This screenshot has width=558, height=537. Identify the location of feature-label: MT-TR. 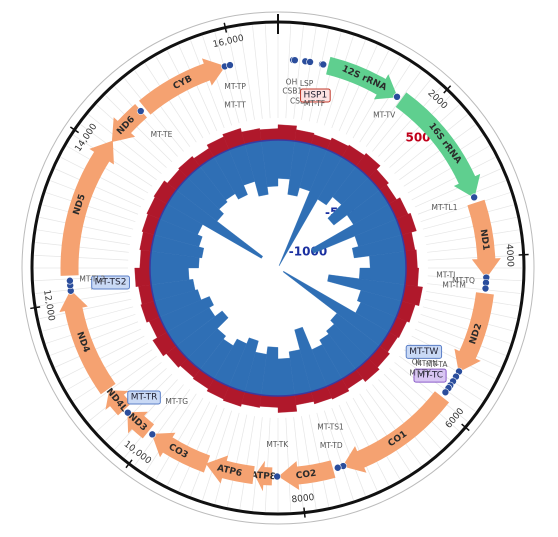
(144, 398).